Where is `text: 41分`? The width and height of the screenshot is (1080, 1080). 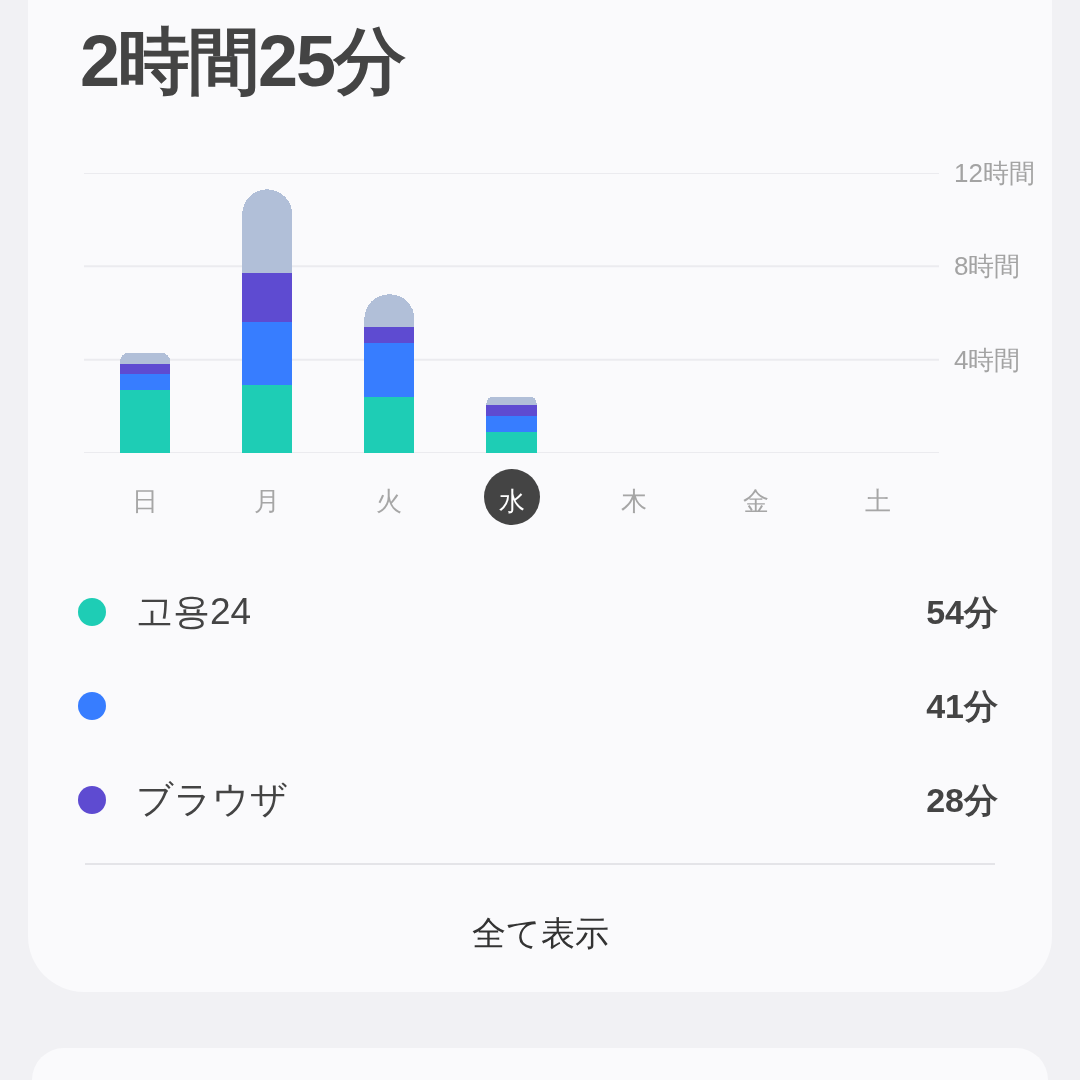 text: 41分 is located at coordinates (962, 706).